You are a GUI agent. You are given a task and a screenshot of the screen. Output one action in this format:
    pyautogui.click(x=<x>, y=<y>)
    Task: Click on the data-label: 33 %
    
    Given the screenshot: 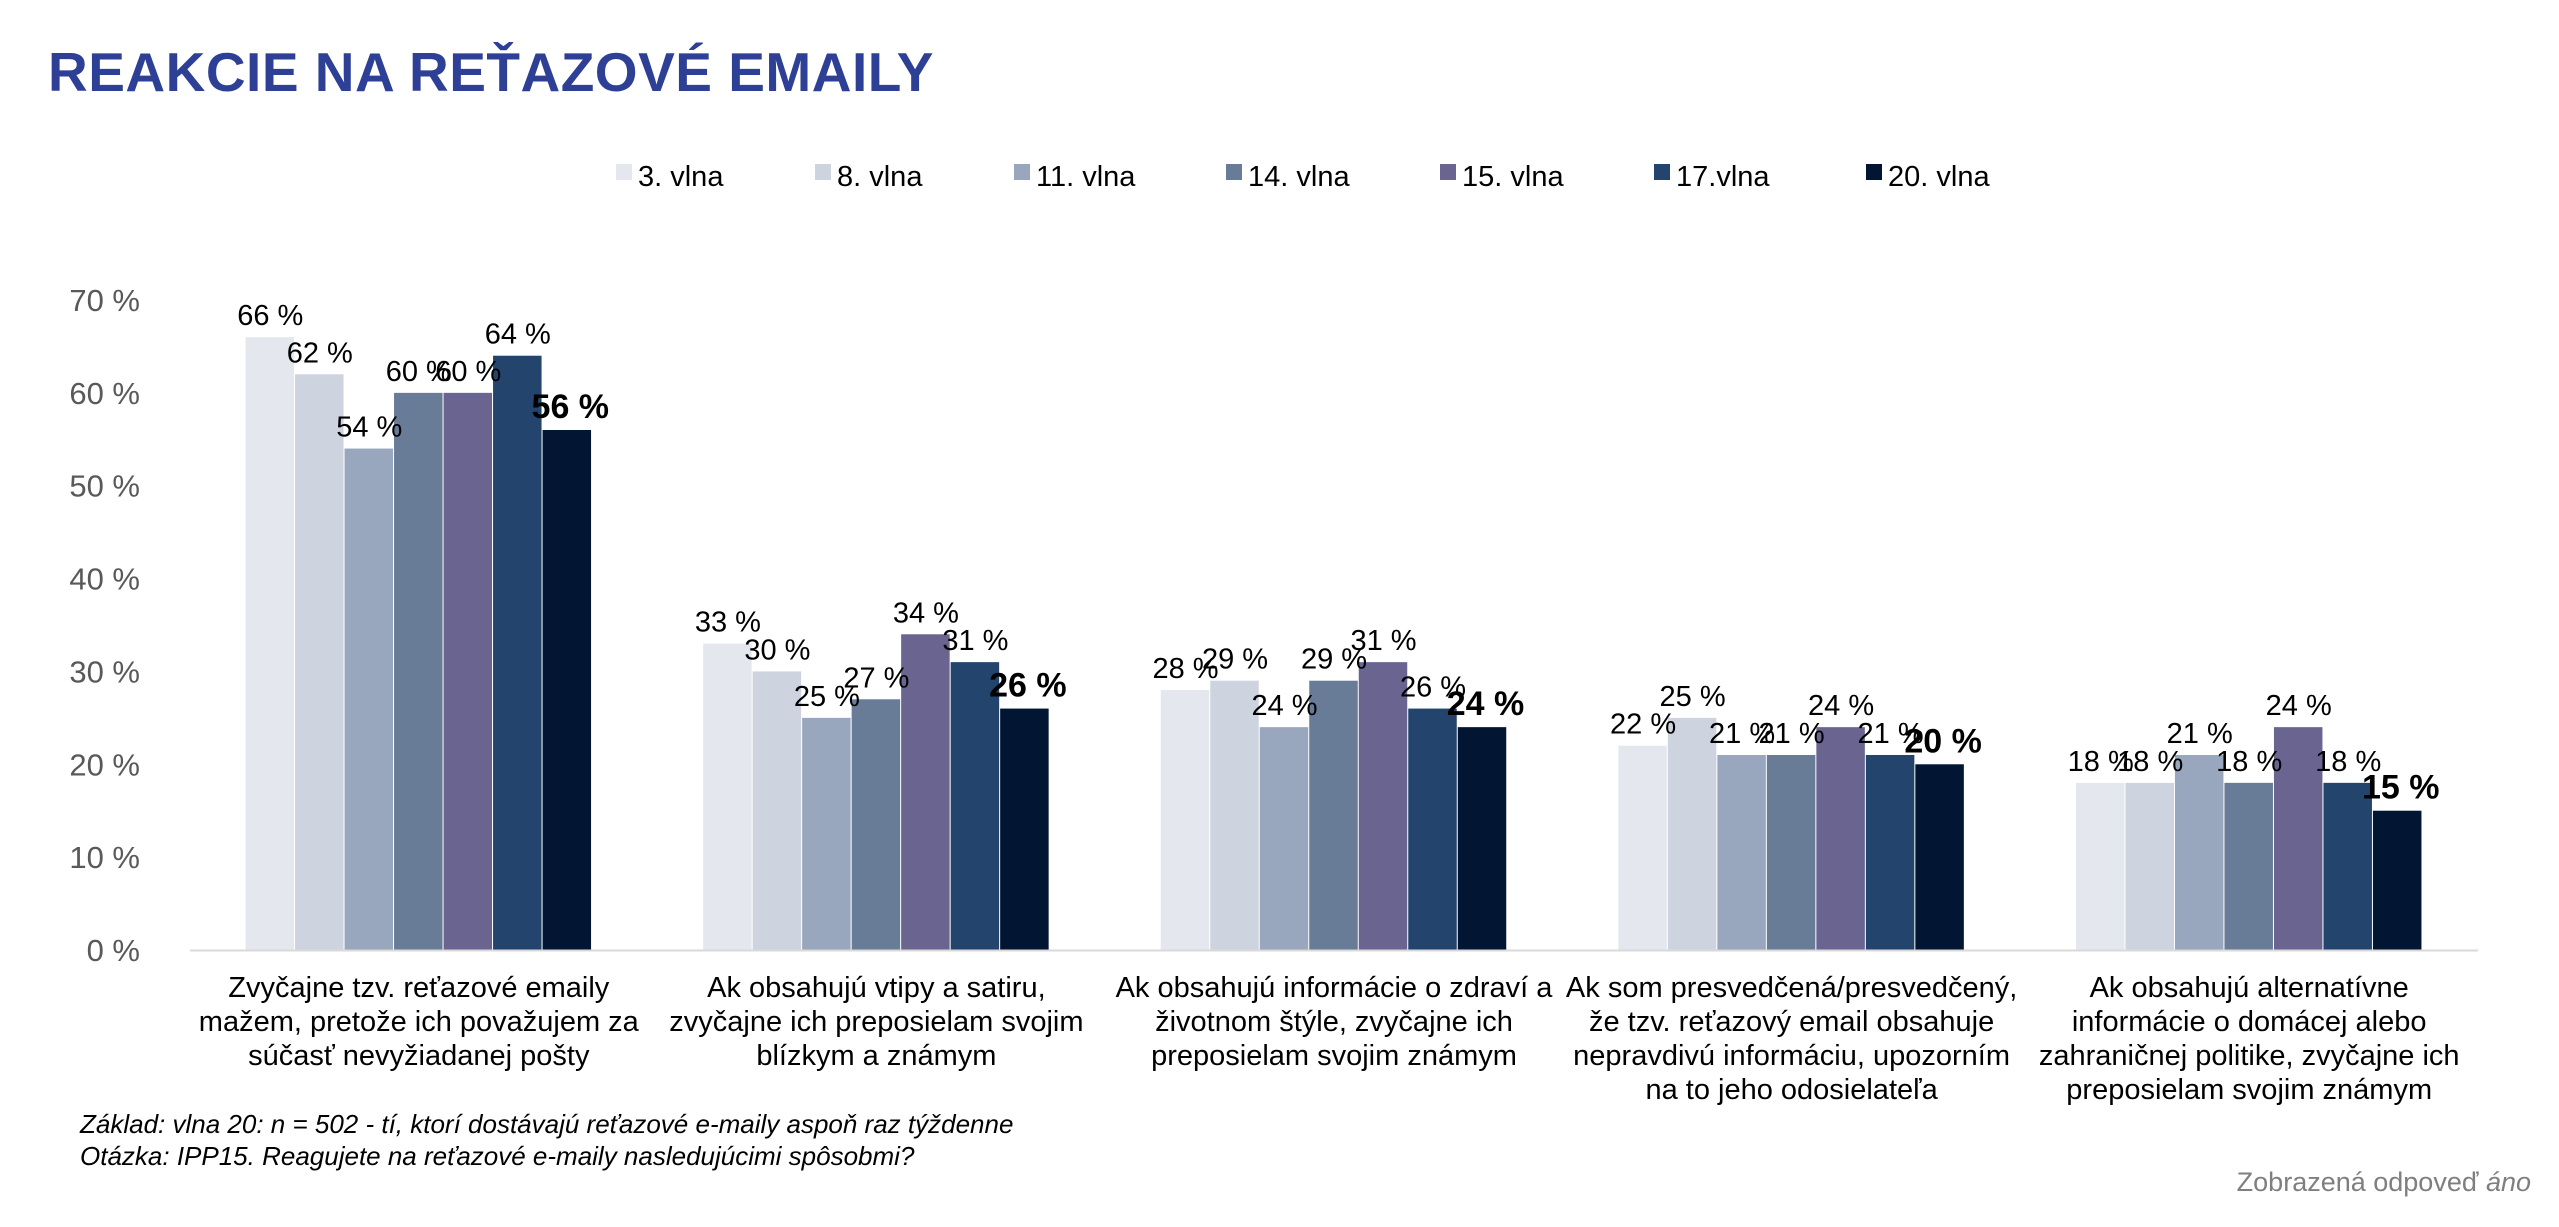 What is the action you would take?
    pyautogui.click(x=728, y=623)
    